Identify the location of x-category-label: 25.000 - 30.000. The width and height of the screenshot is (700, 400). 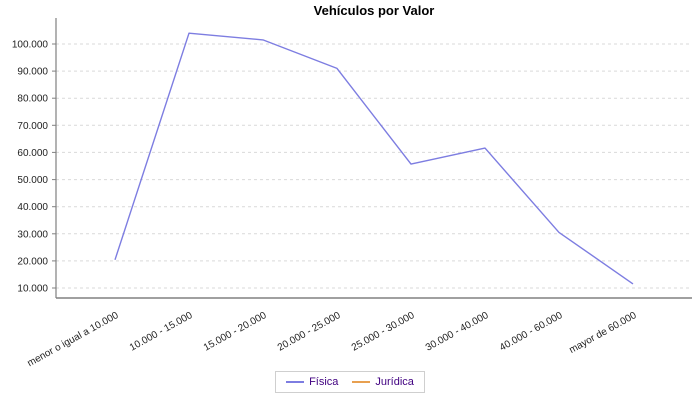
(383, 332).